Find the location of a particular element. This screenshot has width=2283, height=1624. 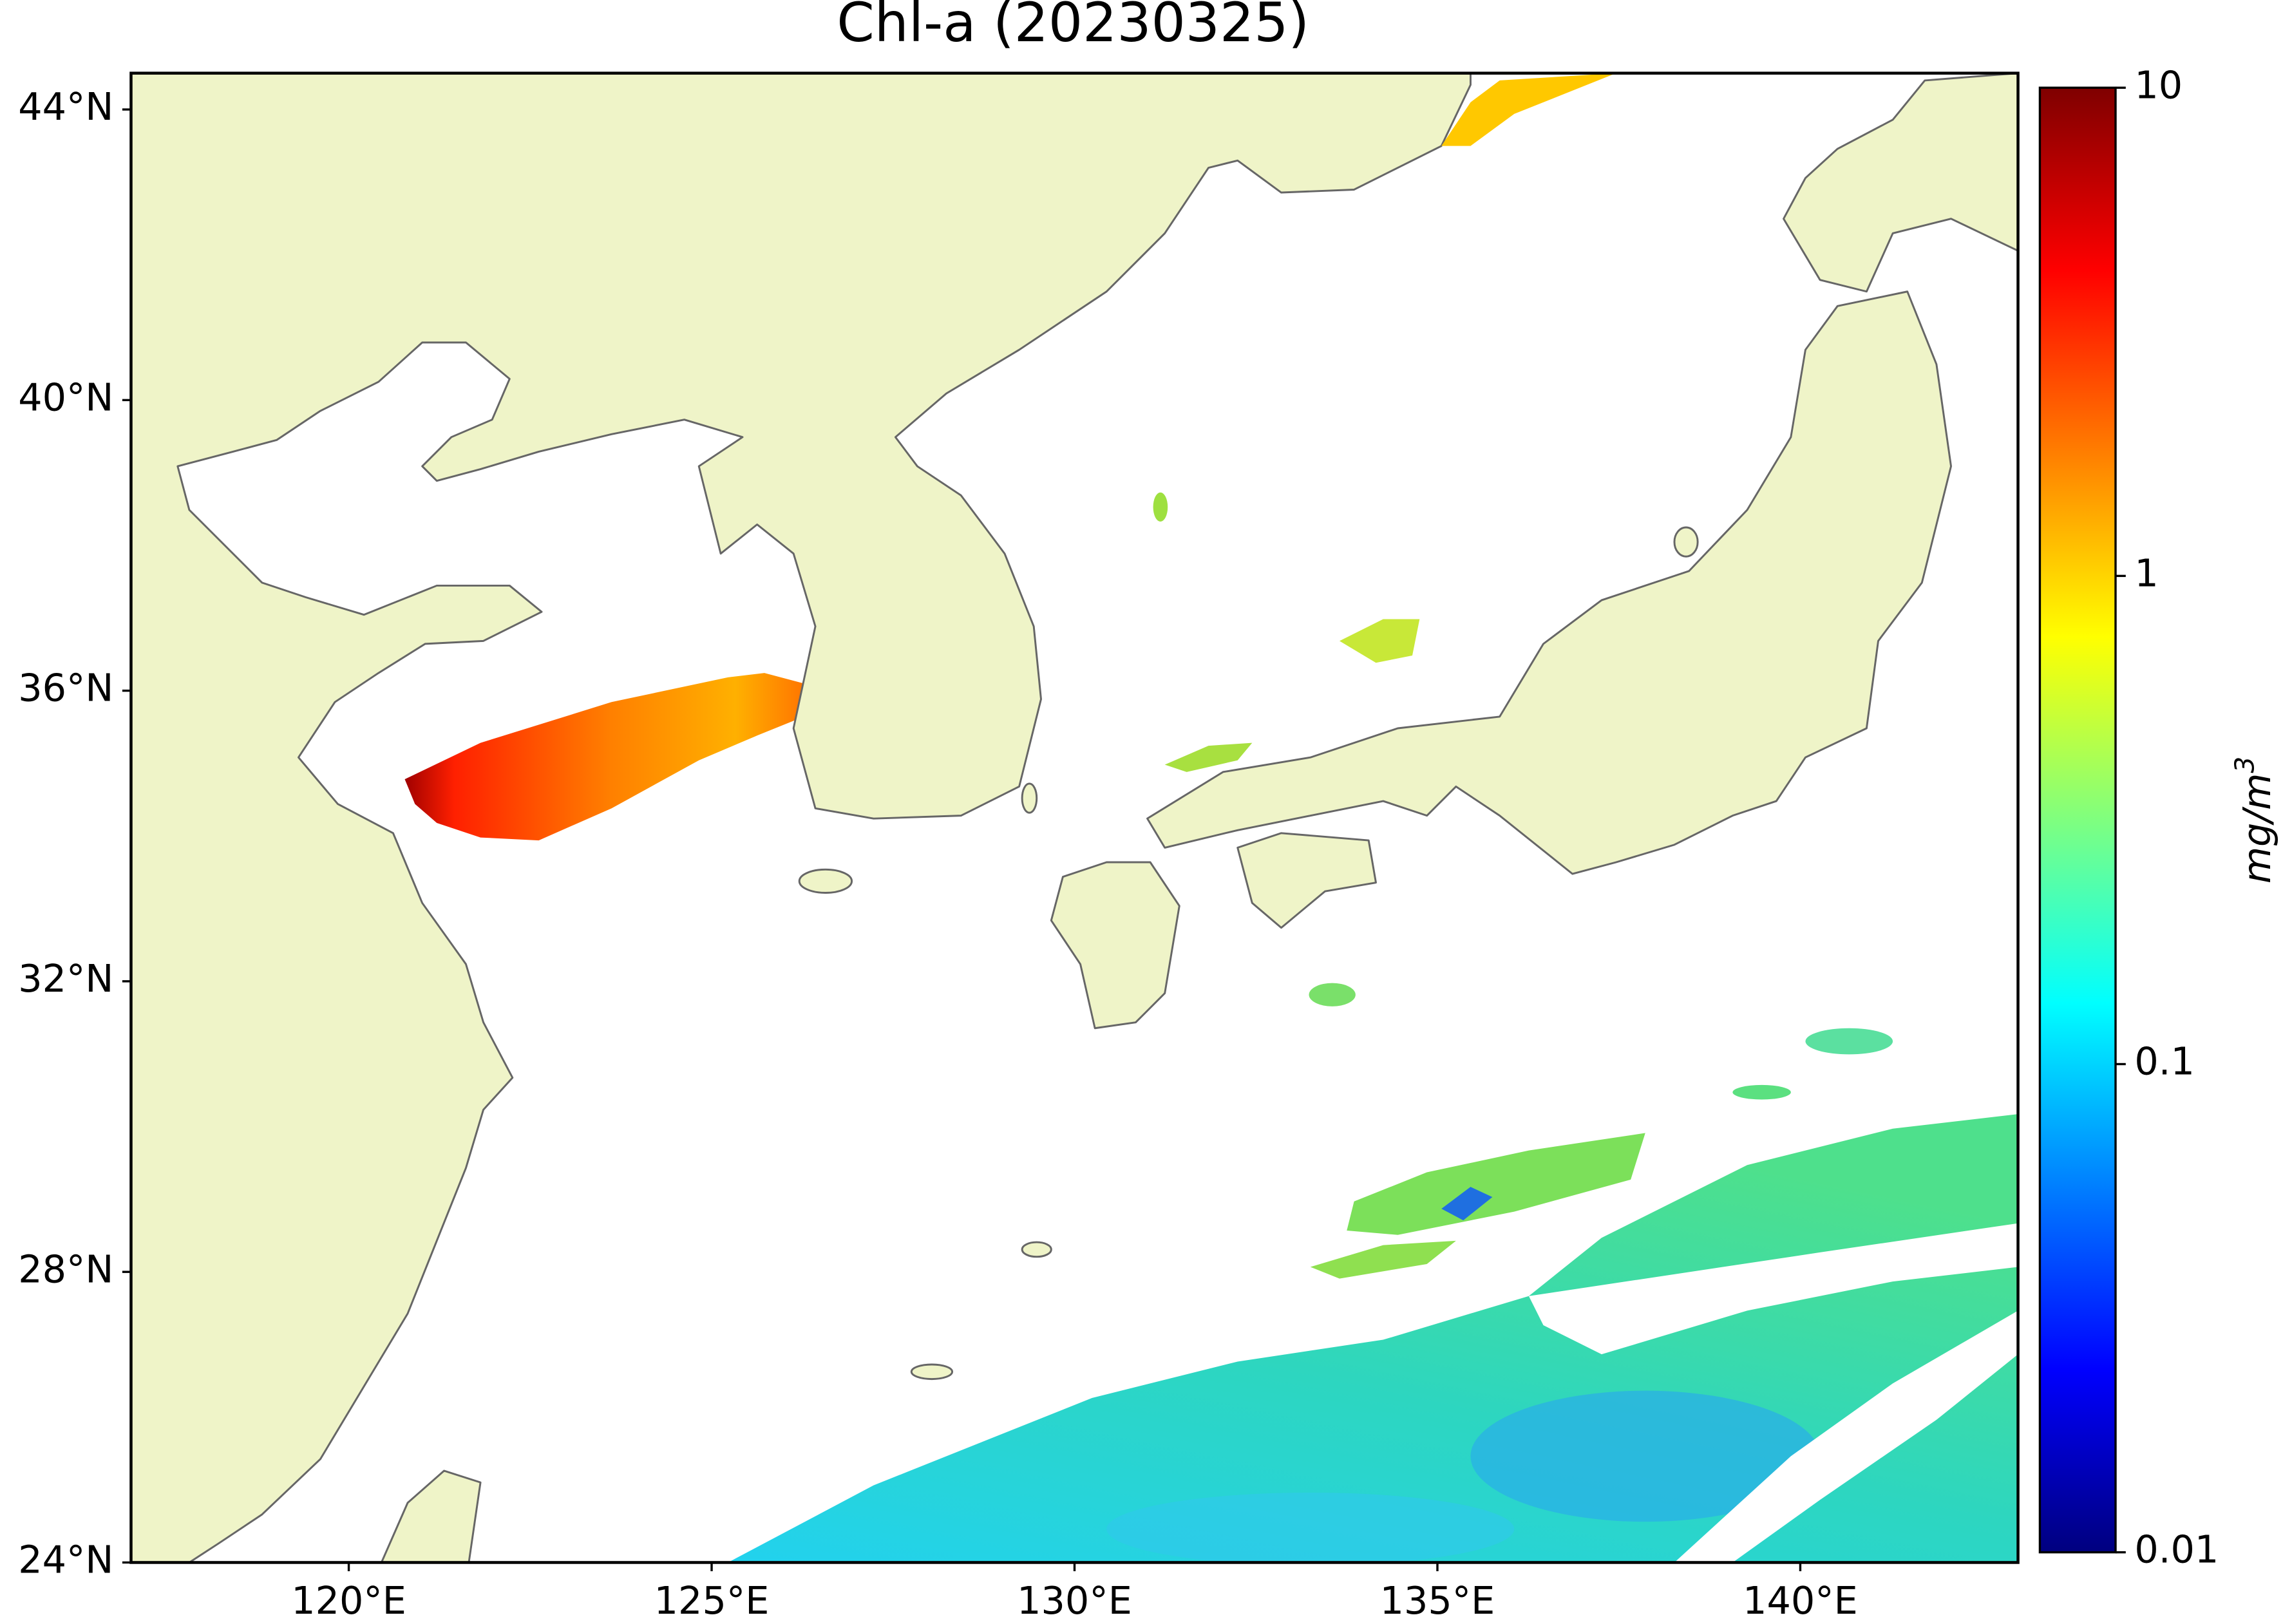

colorbar-label-sup: 3 is located at coordinates (2244, 765).